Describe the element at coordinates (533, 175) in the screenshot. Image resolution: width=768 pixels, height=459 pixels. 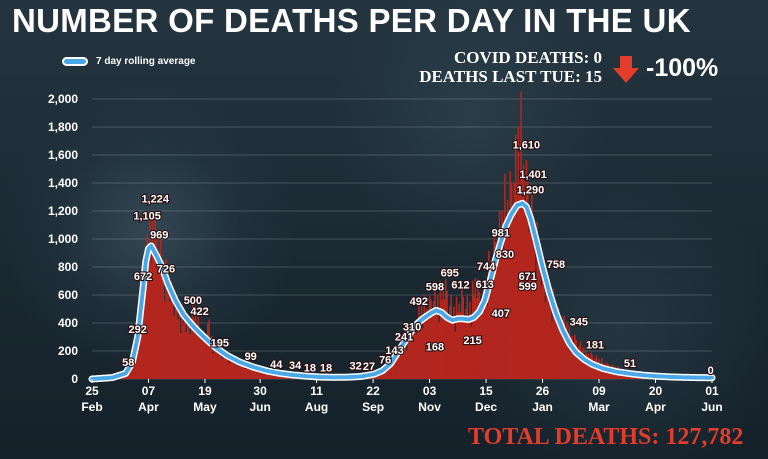
I see `data-label: 1,401` at that location.